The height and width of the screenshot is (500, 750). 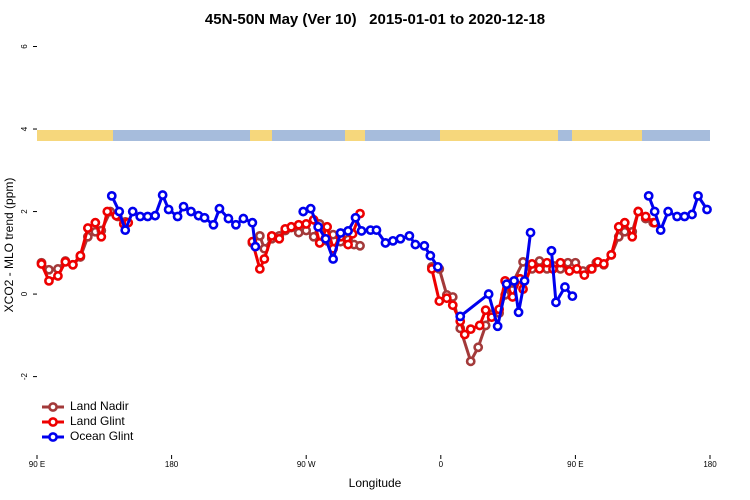 I want to click on x-axis-label: Longitude, so click(x=375, y=483).